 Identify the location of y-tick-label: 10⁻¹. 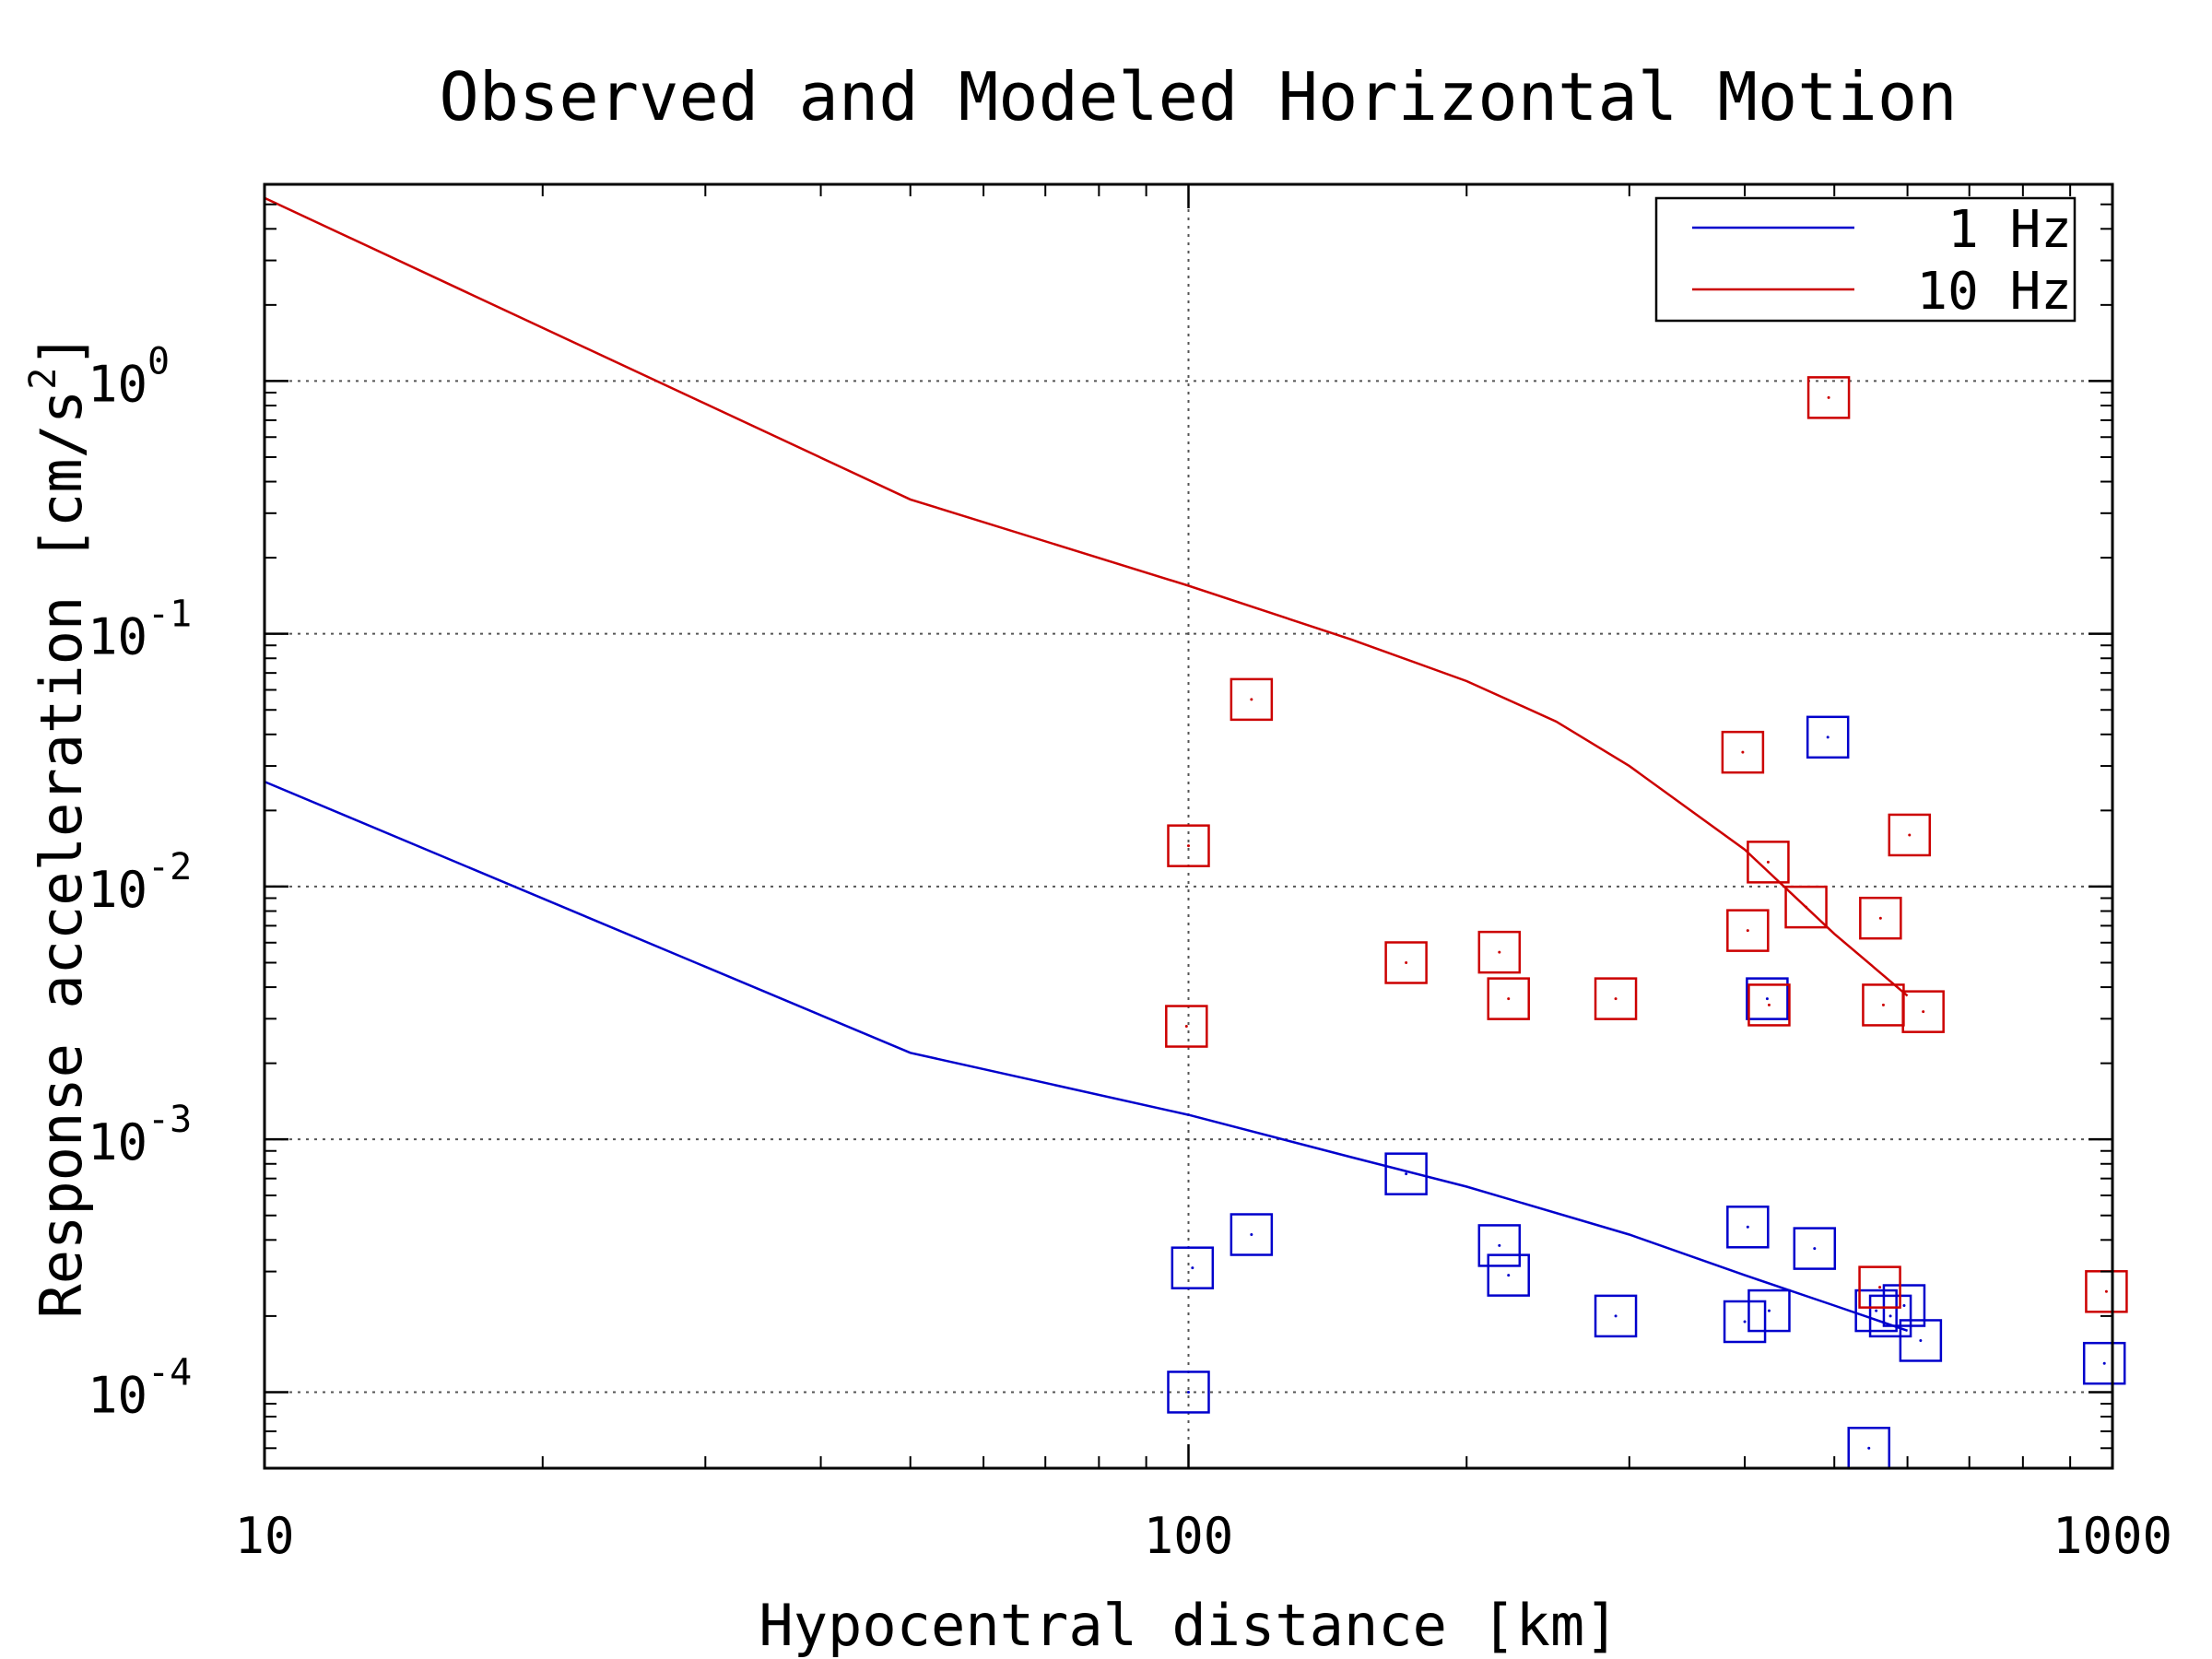
(140, 630).